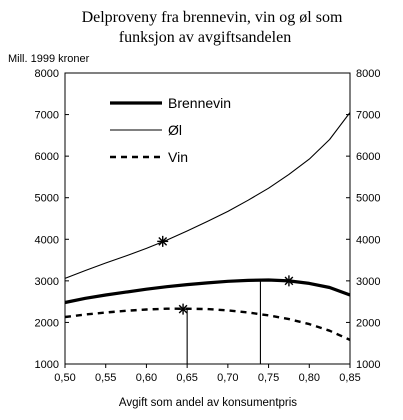  I want to click on x-tick-label: 0,85, so click(349, 378).